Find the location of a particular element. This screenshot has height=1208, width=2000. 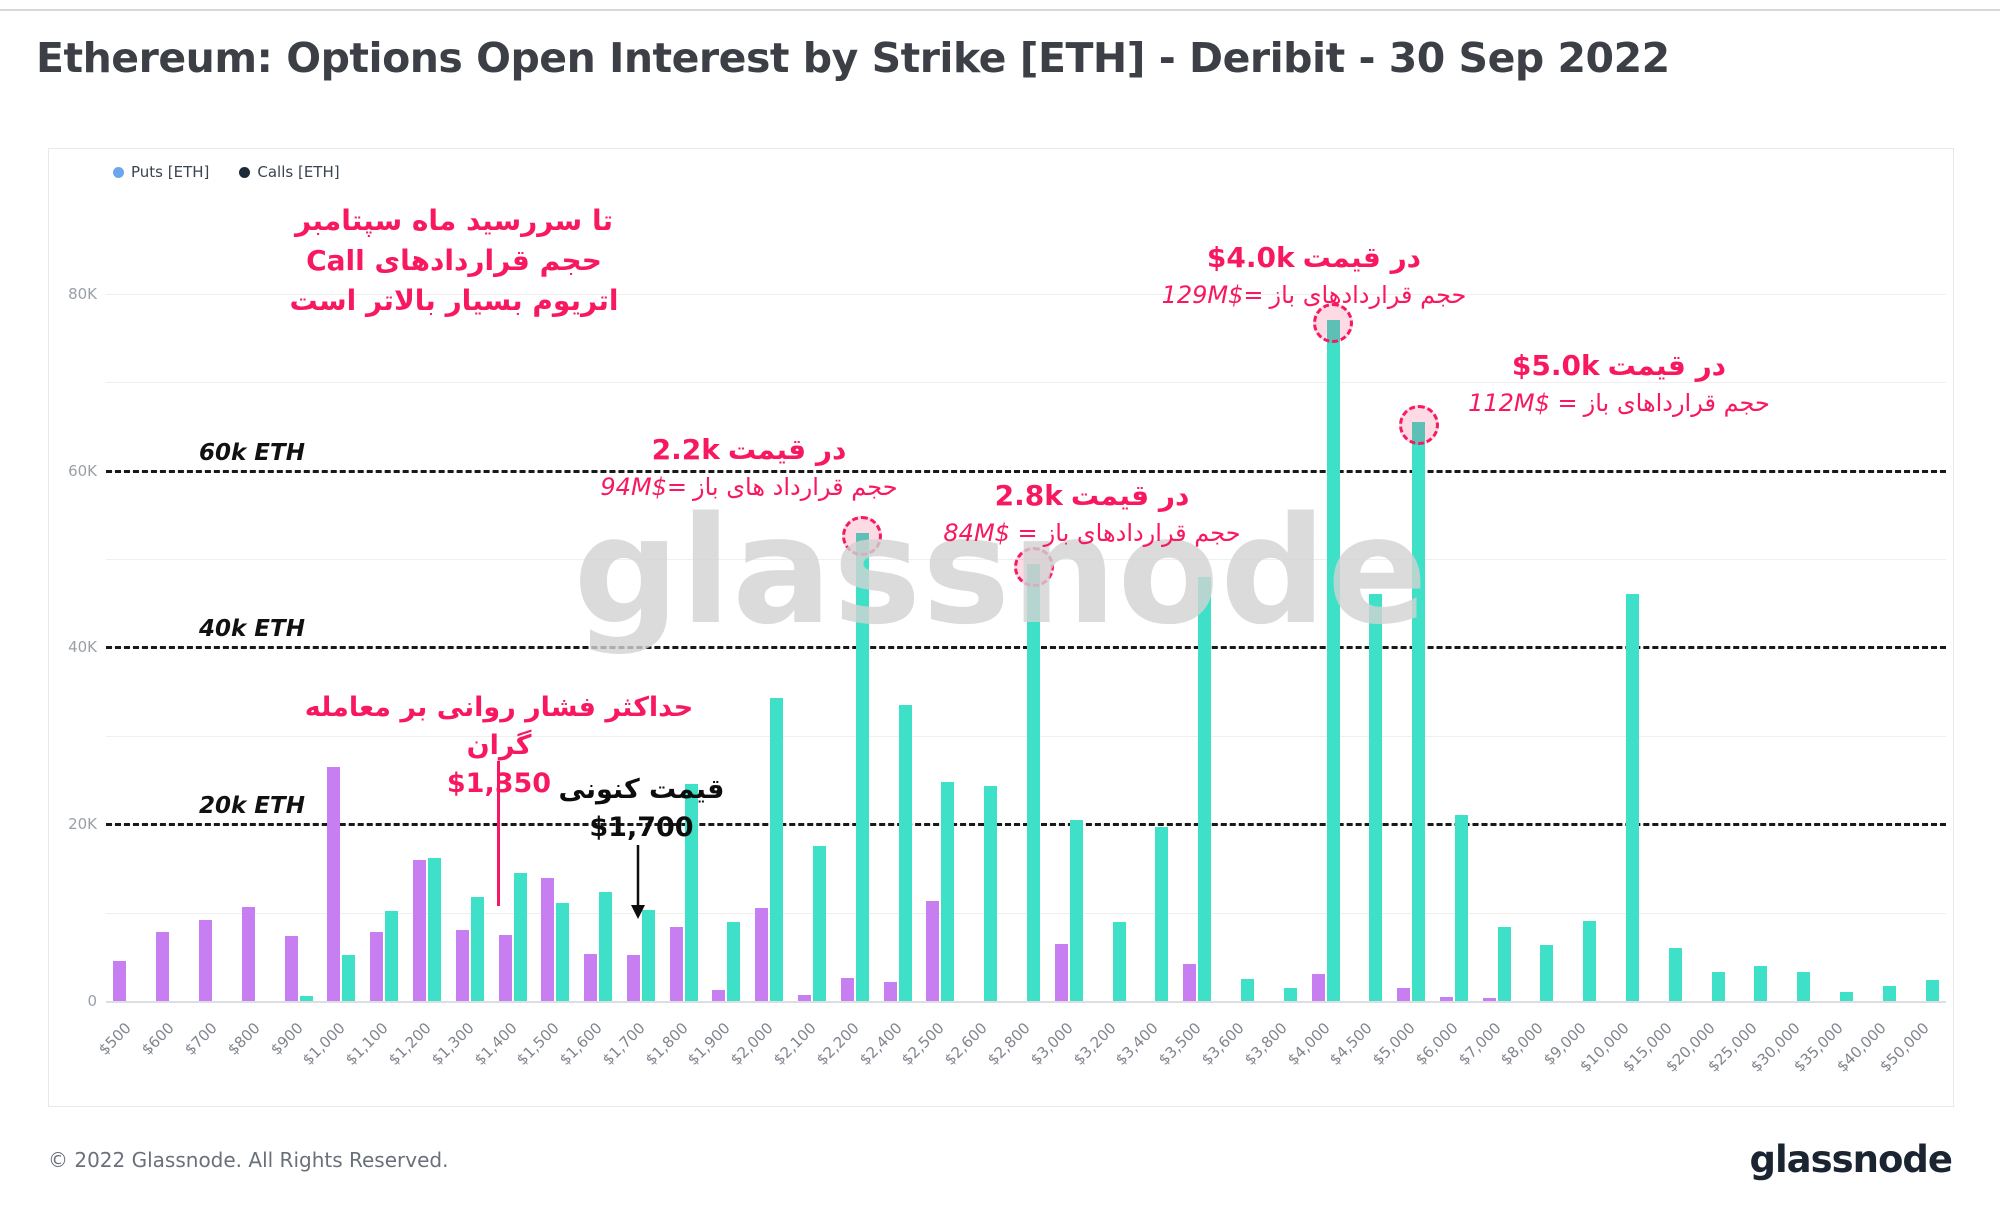

x-axis-line is located at coordinates (1026, 1002).